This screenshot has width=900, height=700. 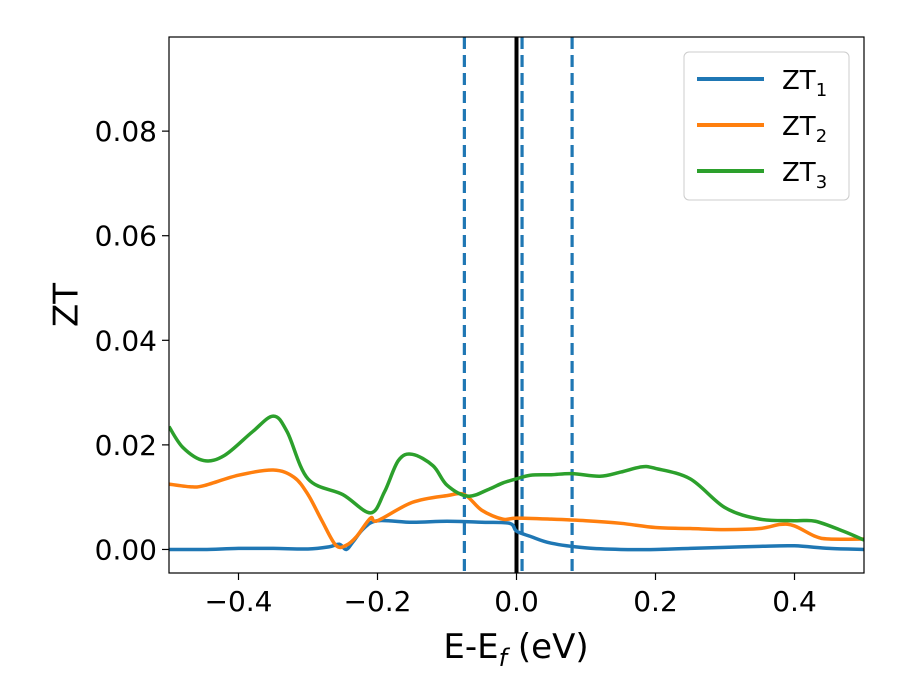 What do you see at coordinates (655, 601) in the screenshot?
I see `x-tick-label: 0.2` at bounding box center [655, 601].